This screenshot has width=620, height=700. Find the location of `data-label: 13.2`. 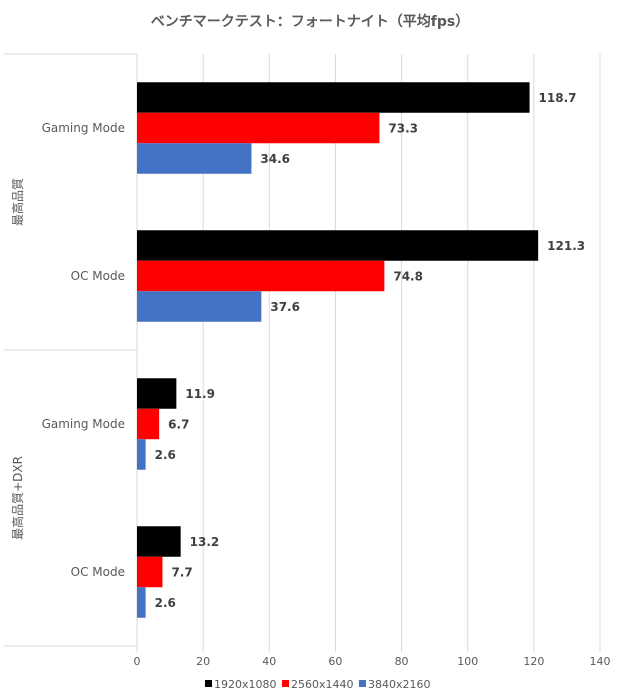

data-label: 13.2 is located at coordinates (205, 542).